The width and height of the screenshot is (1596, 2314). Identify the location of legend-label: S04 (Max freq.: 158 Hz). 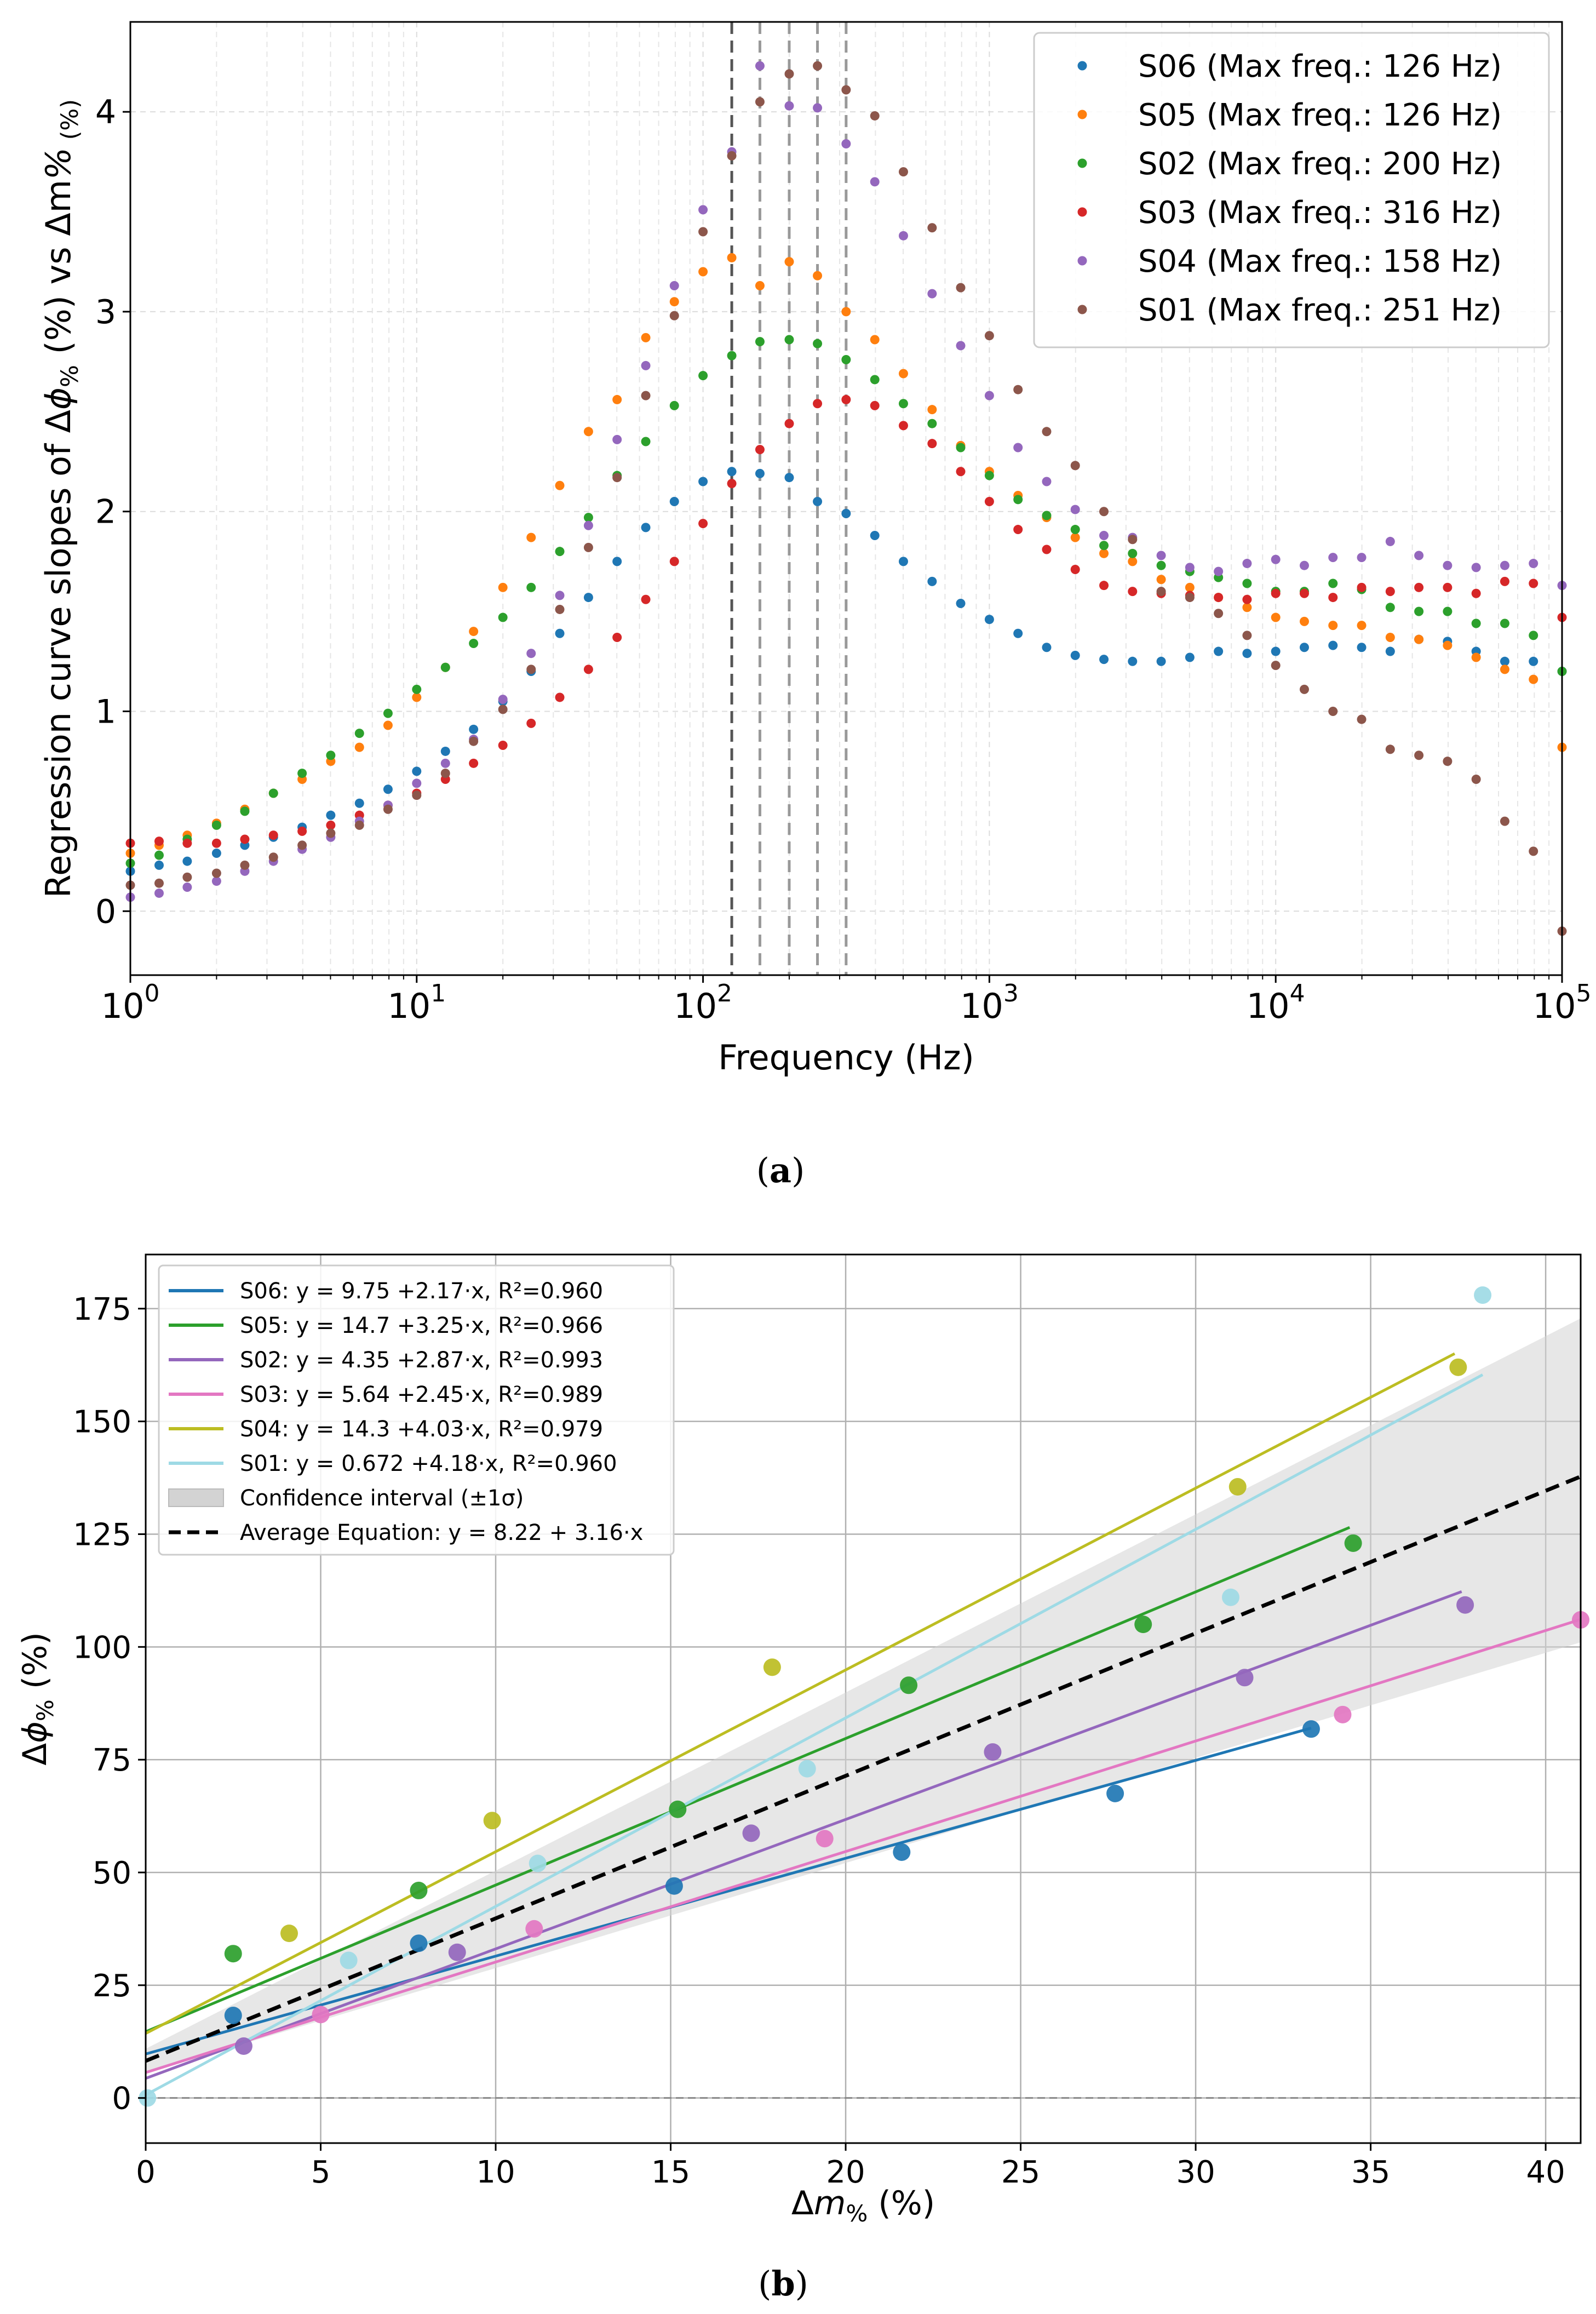
(1320, 261).